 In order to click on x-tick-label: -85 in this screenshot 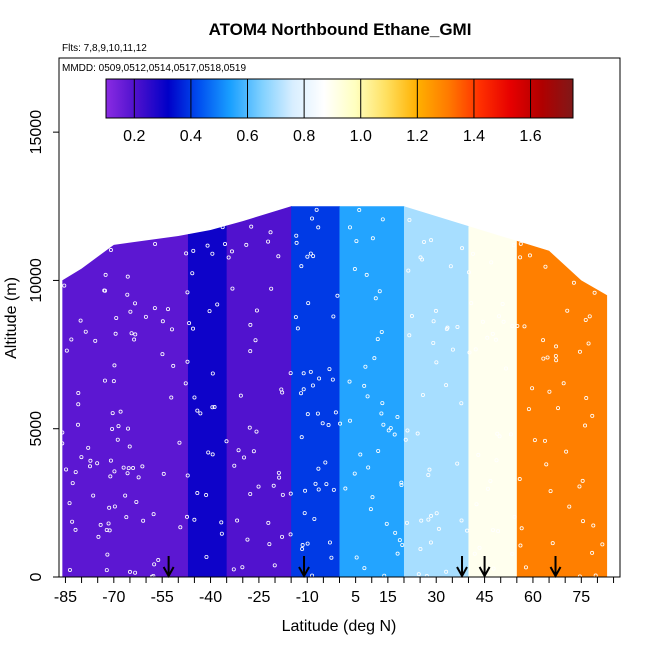, I will do `click(65, 597)`.